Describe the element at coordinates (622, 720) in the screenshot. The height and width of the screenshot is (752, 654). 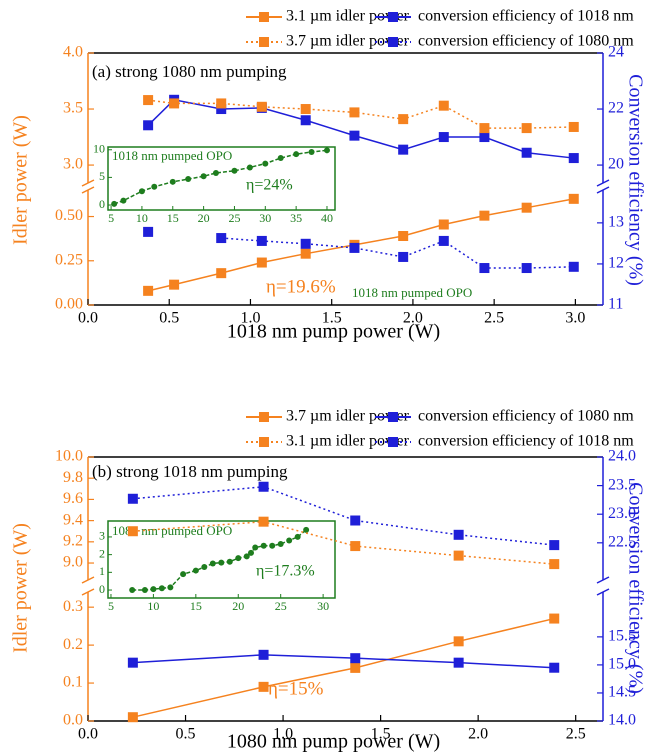
I see `y2-tick-label: 14.0` at that location.